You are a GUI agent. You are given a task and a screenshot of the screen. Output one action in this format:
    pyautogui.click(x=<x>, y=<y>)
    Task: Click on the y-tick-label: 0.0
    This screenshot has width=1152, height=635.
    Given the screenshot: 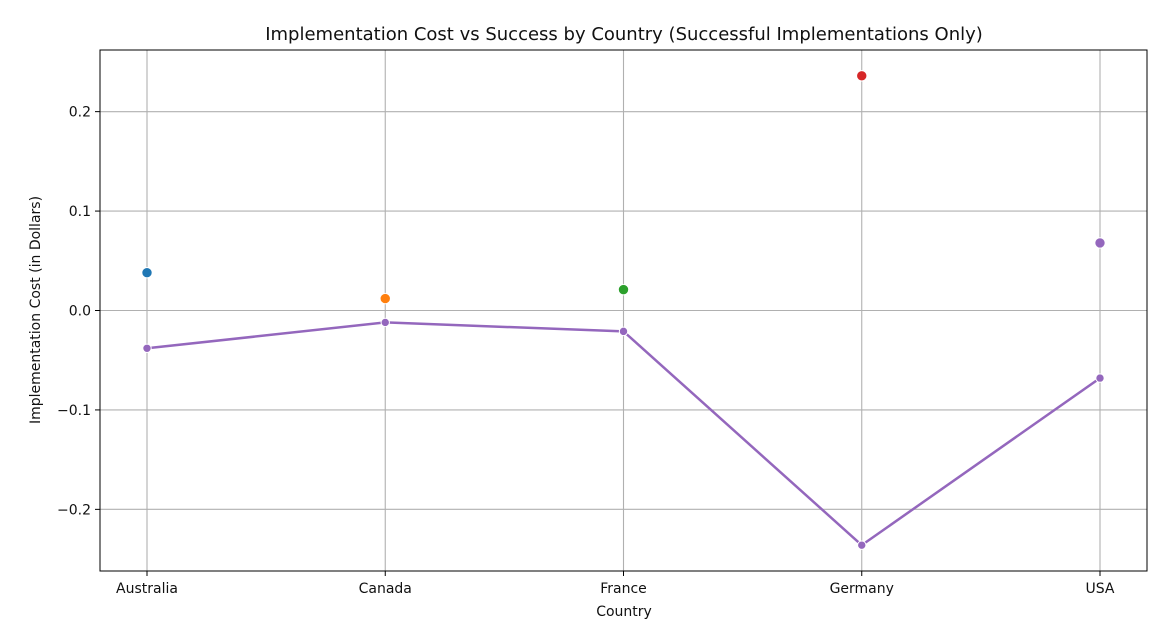 What is the action you would take?
    pyautogui.click(x=80, y=312)
    